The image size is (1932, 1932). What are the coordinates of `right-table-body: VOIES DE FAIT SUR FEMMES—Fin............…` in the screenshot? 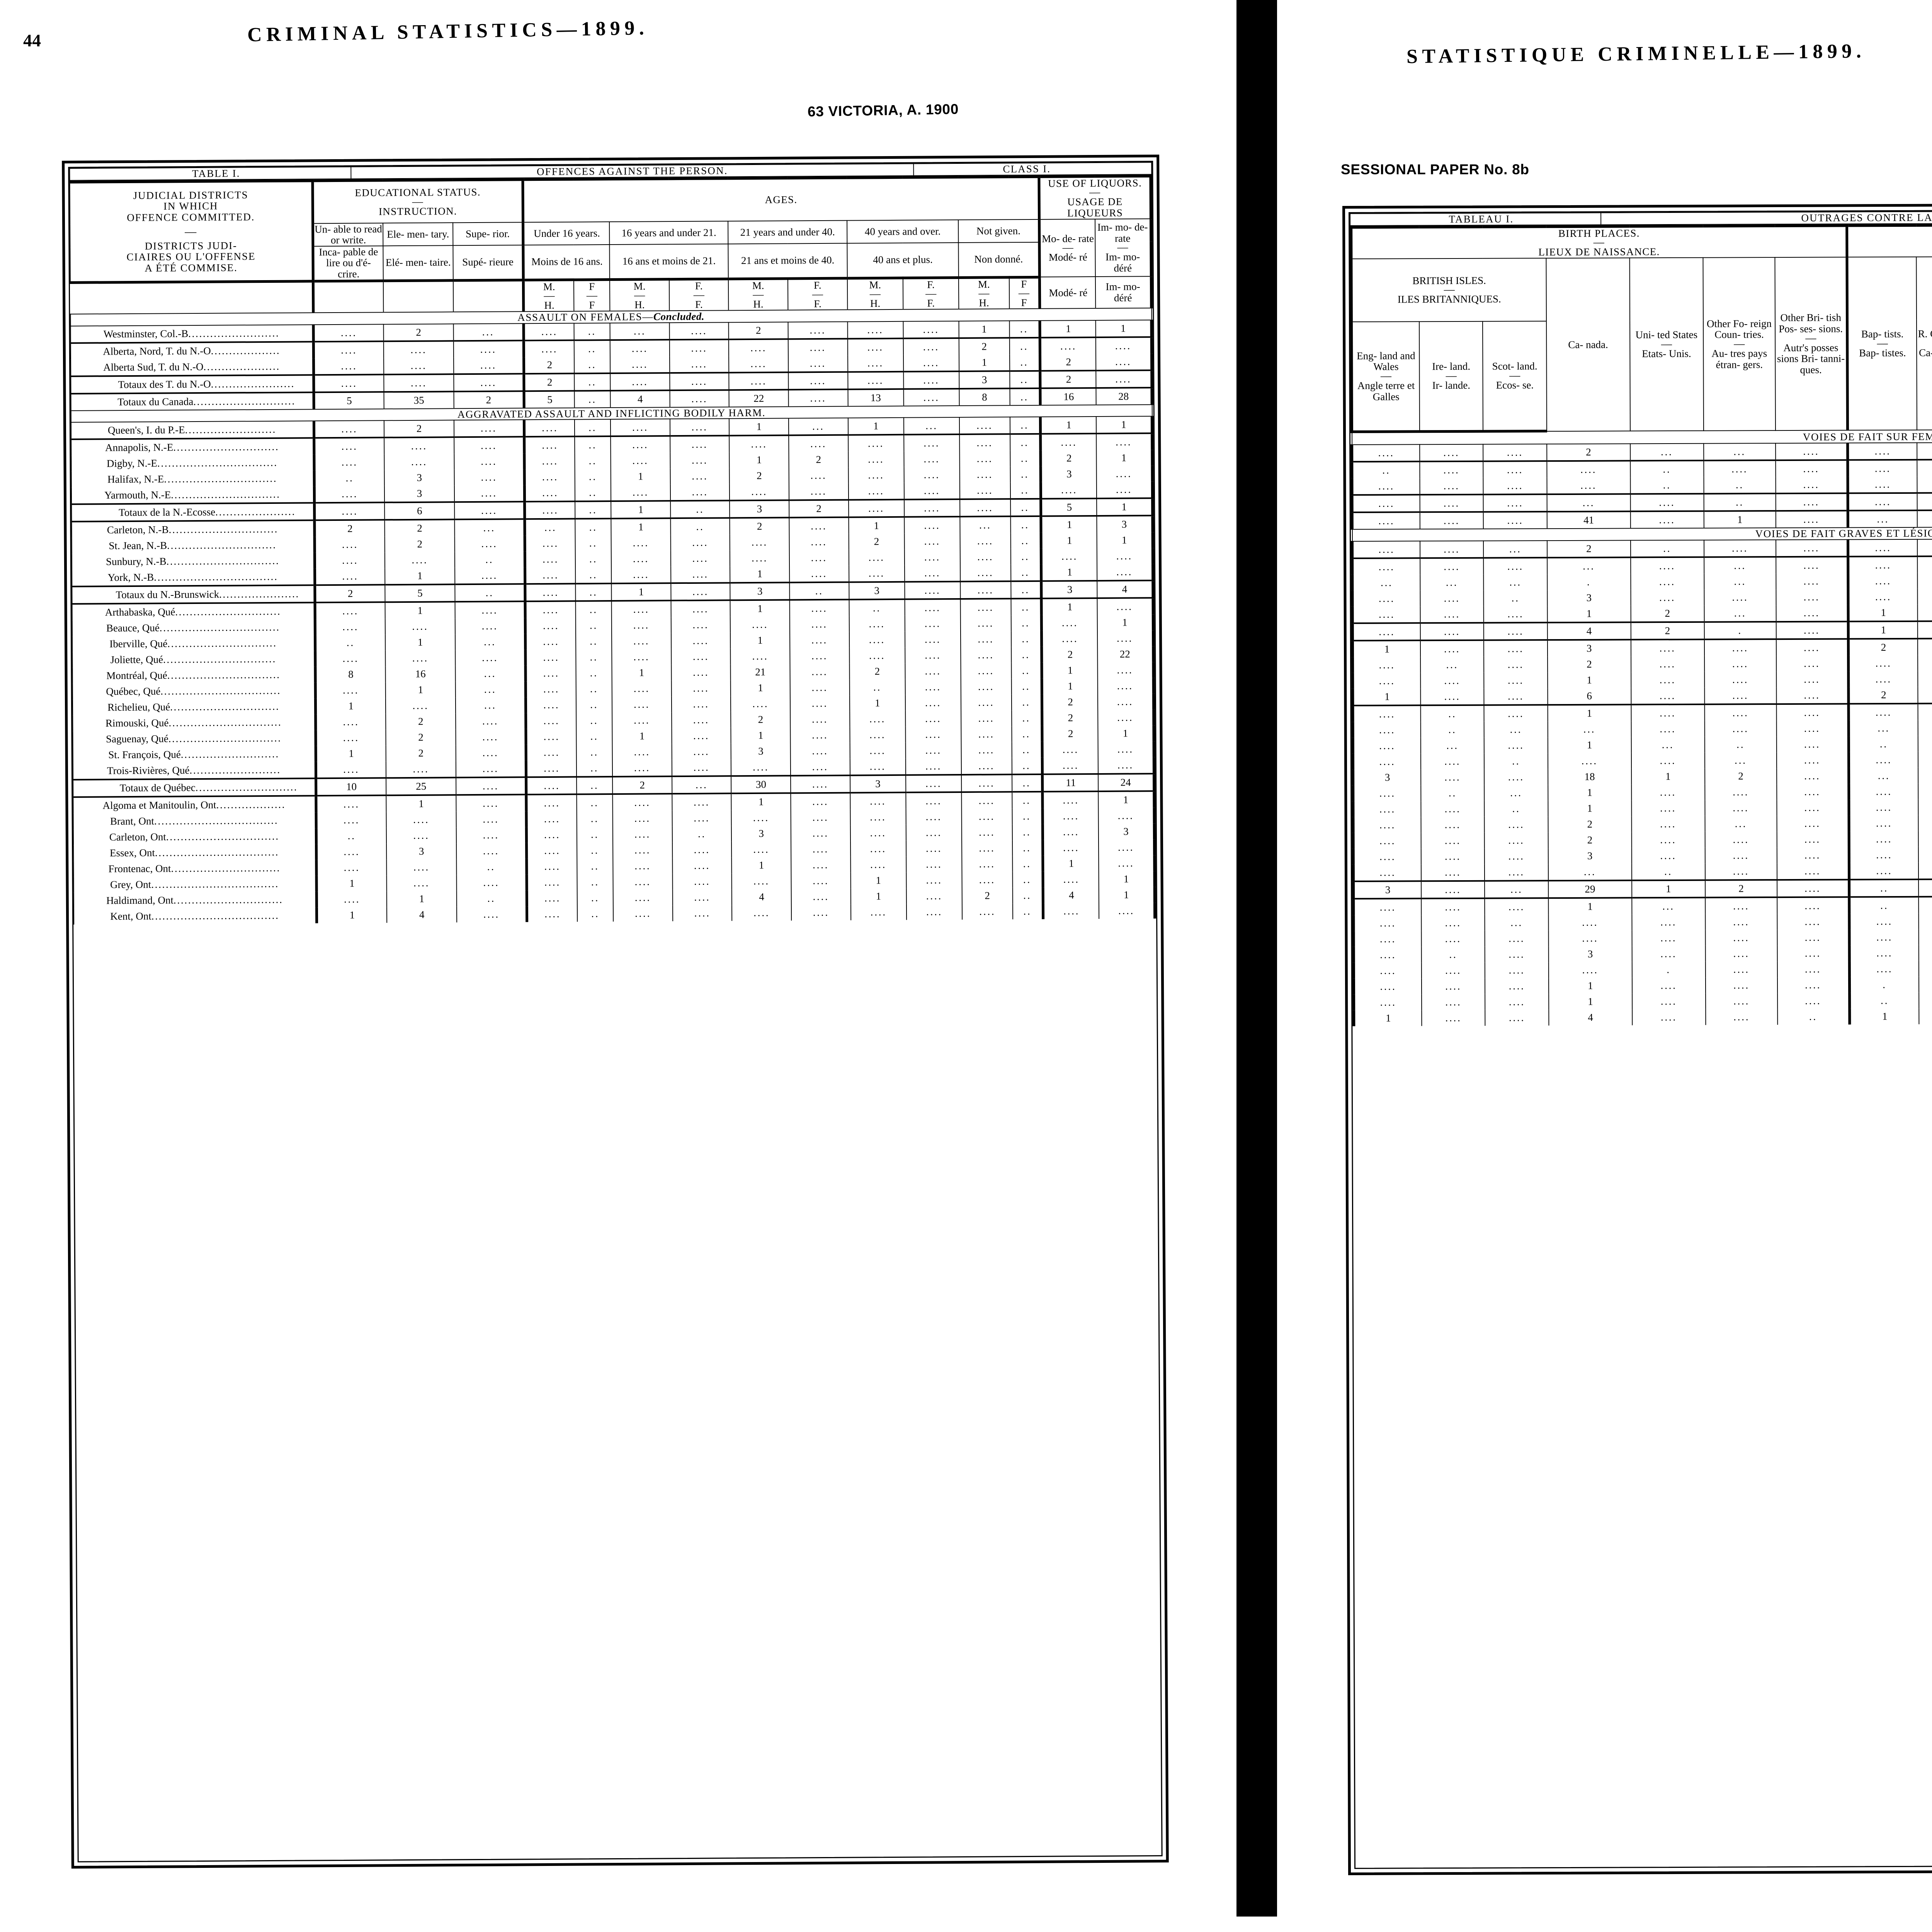 It's located at (1642, 727).